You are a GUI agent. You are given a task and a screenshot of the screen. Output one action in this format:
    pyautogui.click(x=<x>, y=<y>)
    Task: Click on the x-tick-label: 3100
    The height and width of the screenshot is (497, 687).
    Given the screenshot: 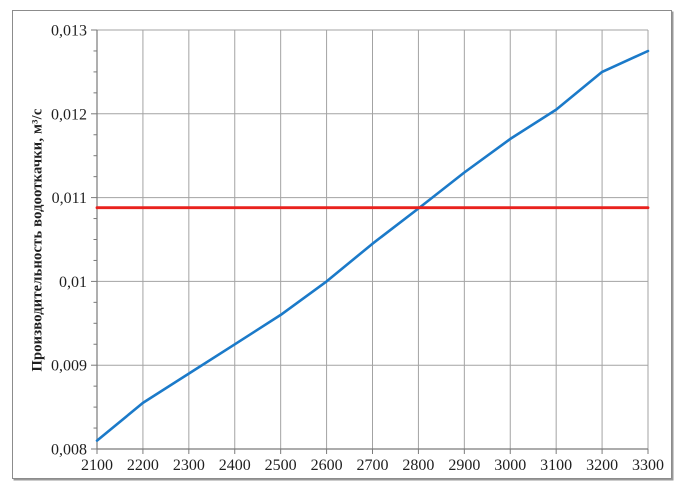 What is the action you would take?
    pyautogui.click(x=556, y=465)
    